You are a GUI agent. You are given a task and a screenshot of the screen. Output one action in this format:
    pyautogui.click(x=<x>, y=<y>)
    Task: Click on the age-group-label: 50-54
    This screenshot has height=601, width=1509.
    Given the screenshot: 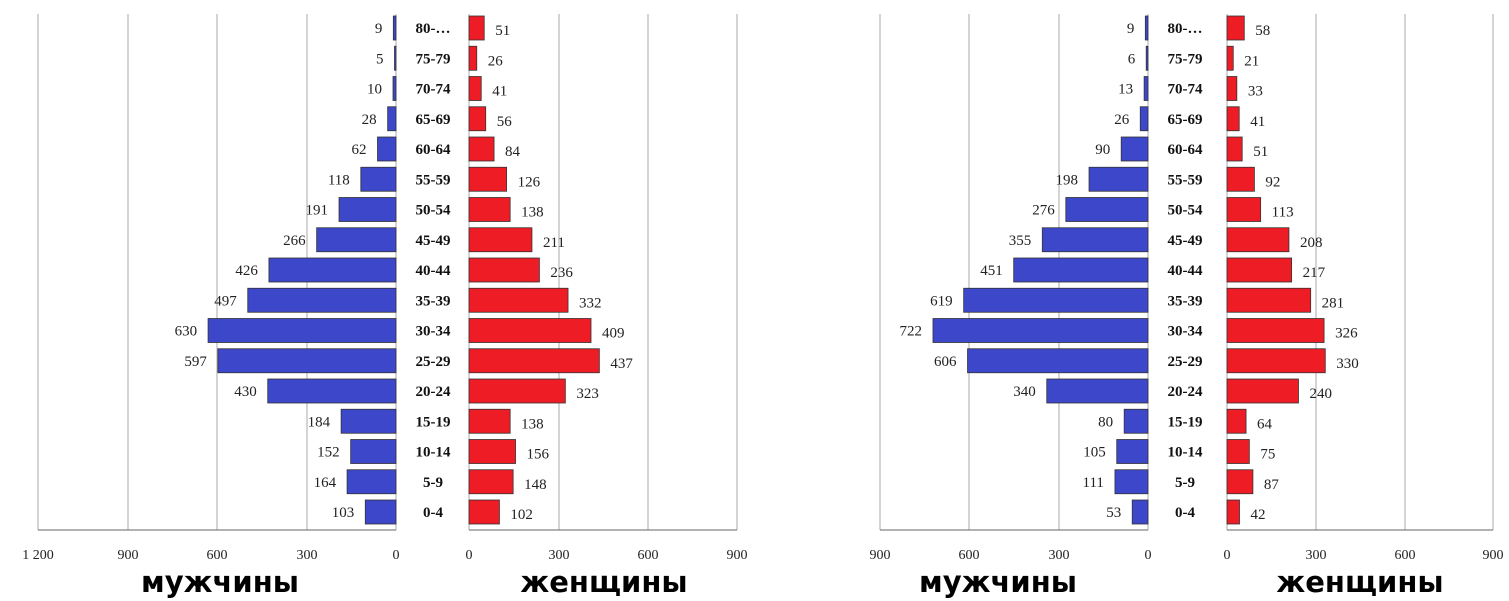 What is the action you would take?
    pyautogui.click(x=1185, y=211)
    